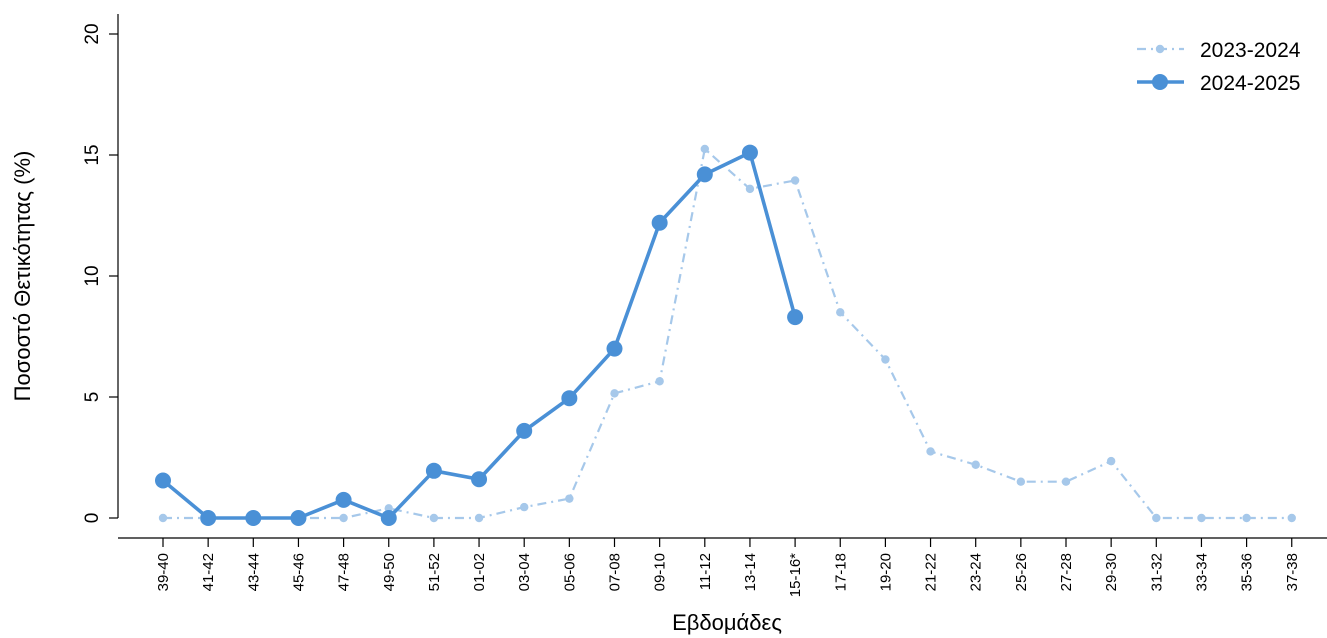  Describe the element at coordinates (253, 572) in the screenshot. I see `x-tick-label: 43-44` at that location.